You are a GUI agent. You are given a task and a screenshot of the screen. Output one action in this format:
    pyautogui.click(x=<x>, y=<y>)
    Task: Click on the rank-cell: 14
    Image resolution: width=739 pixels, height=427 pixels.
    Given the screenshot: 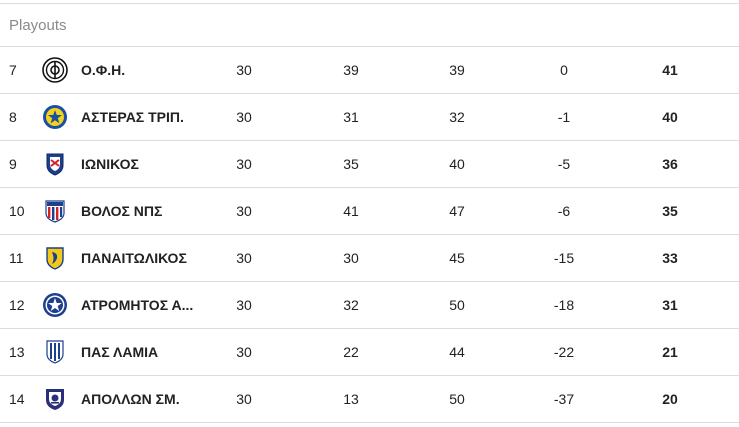 What is the action you would take?
    pyautogui.click(x=17, y=399)
    